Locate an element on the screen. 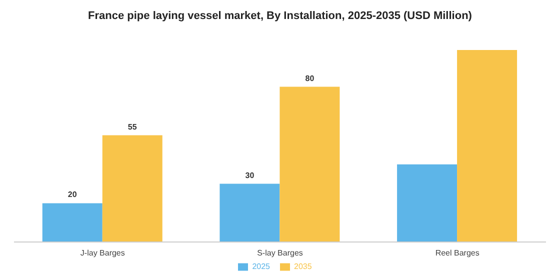 The height and width of the screenshot is (280, 560). x-tick-label: J-lay Barges is located at coordinates (102, 253).